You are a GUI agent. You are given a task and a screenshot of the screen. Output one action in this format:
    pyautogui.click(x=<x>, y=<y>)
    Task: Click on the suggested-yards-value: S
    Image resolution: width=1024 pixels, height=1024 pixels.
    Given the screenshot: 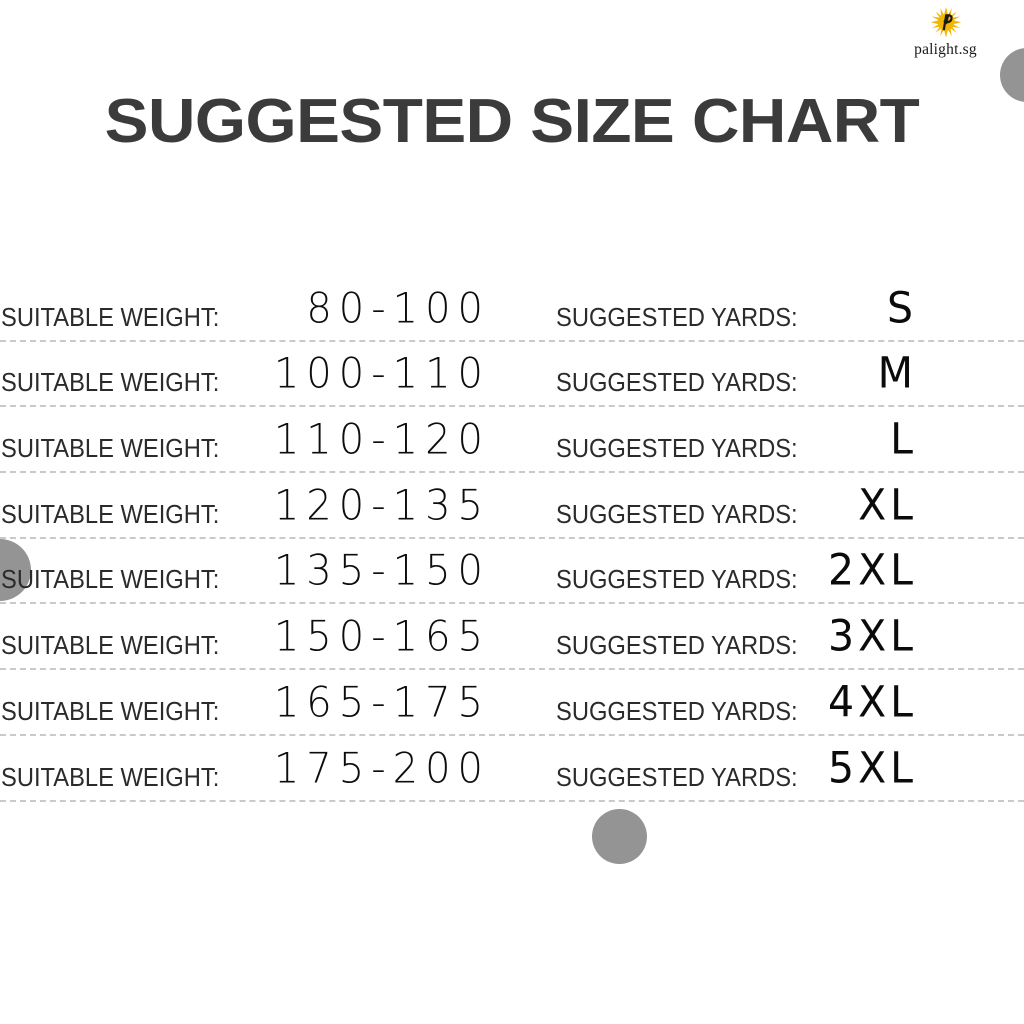 What is the action you would take?
    pyautogui.click(x=901, y=307)
    